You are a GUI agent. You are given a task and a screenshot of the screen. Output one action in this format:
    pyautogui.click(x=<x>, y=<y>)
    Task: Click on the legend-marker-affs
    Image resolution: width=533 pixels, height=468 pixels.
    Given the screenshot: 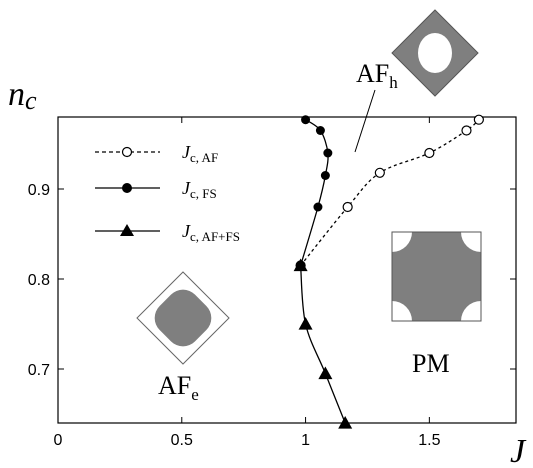 What is the action you would take?
    pyautogui.click(x=127, y=230)
    